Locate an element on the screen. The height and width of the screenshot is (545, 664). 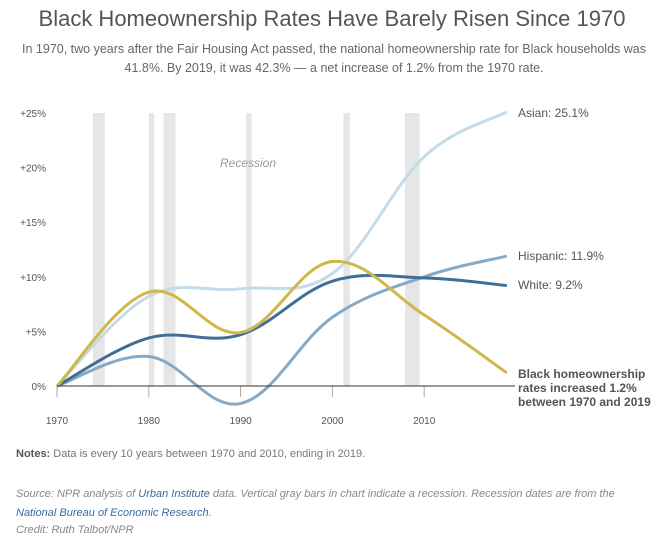
source-text: Source: NPR analysis of is located at coordinates (77, 494).